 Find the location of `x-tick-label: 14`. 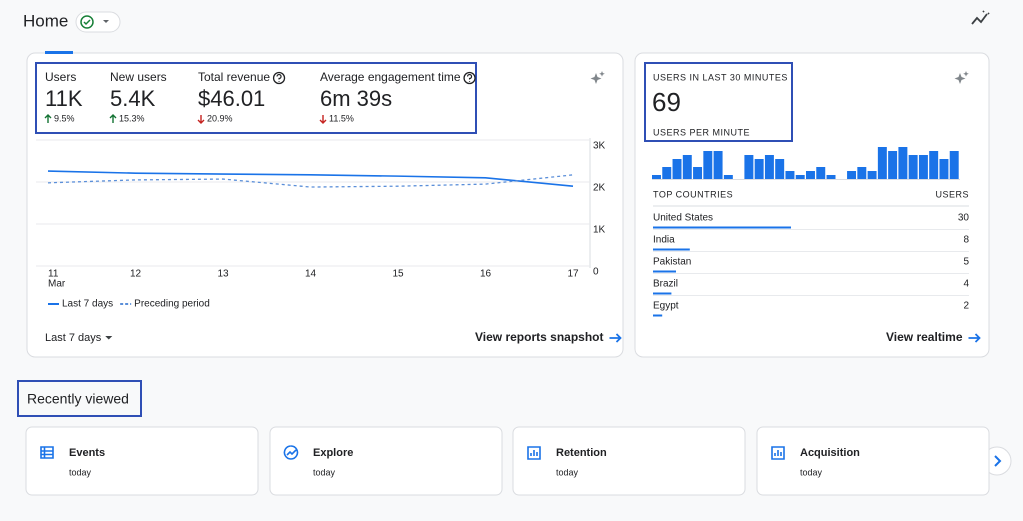

x-tick-label: 14 is located at coordinates (311, 274).